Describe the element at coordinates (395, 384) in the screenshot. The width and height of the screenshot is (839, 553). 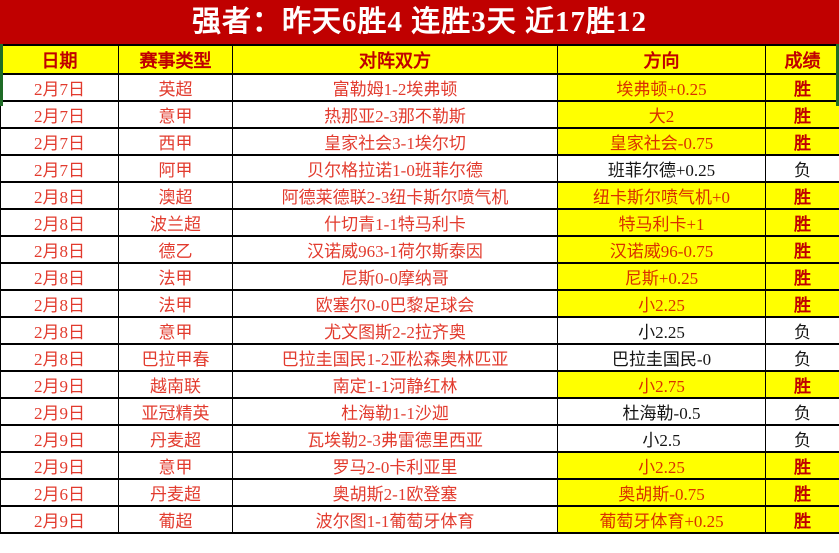
I see `match-cell: 南定1-1河静红林` at that location.